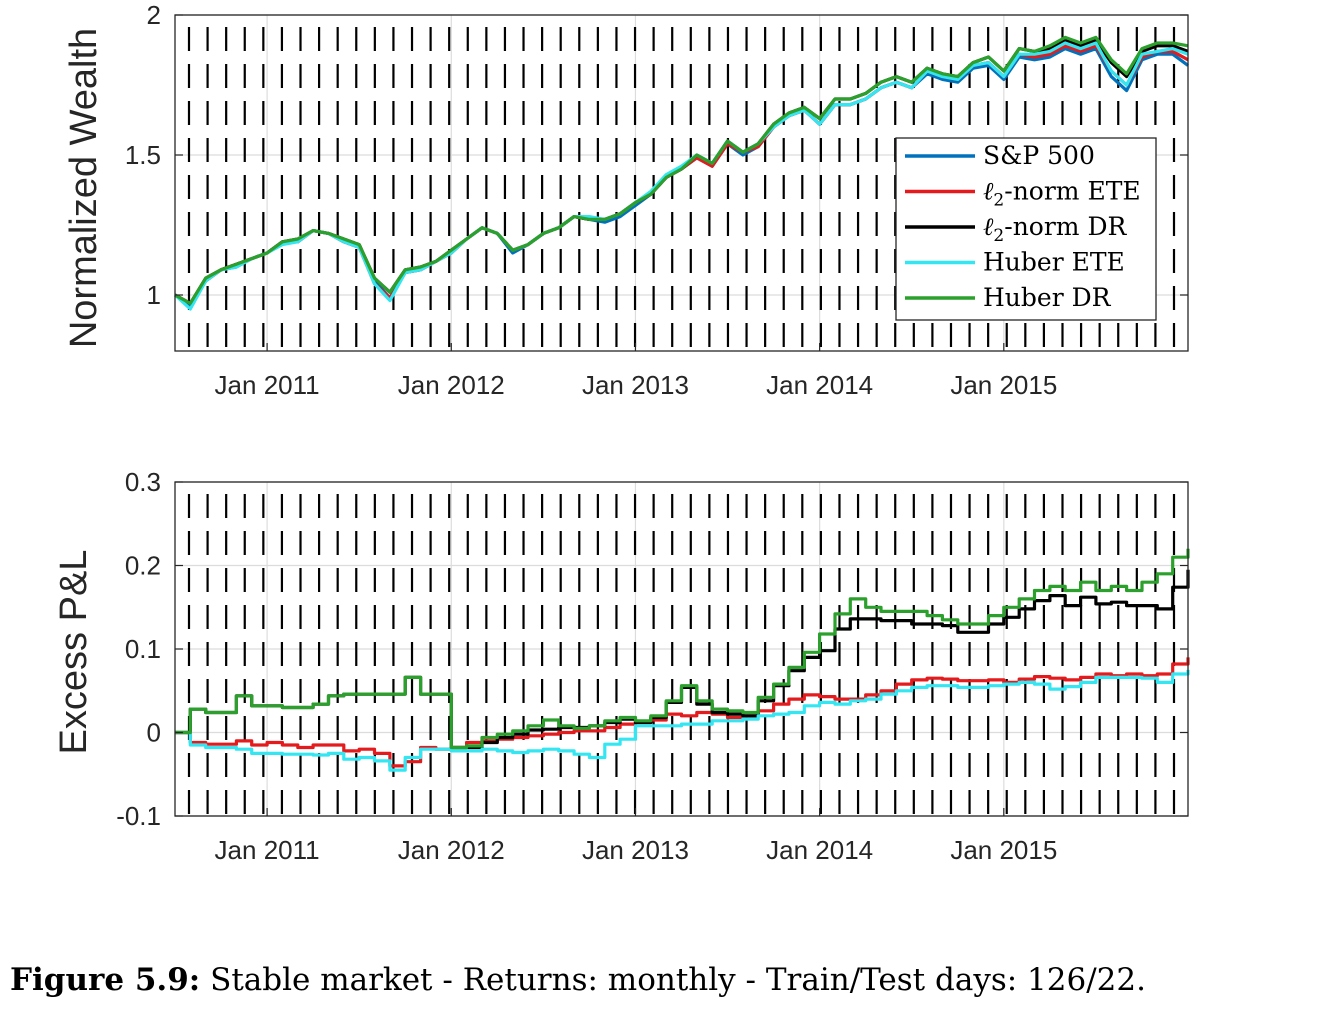 The image size is (1318, 1015). I want to click on wealth-y-tick-label: 1, so click(154, 295).